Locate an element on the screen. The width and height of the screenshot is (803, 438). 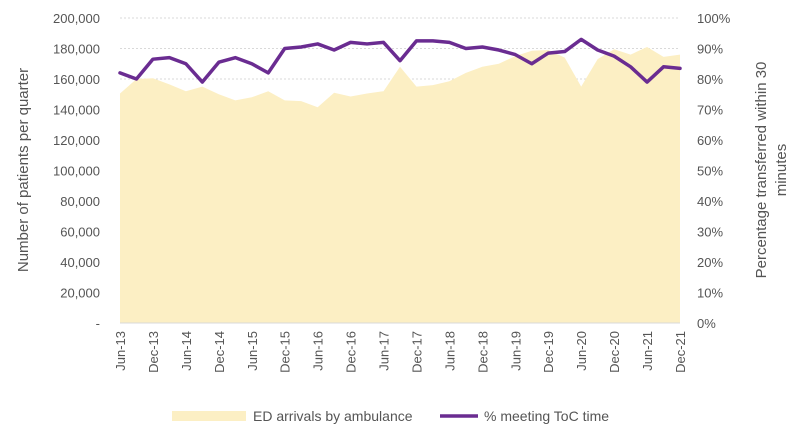
x-tick-label: Dec-19 is located at coordinates (548, 352).